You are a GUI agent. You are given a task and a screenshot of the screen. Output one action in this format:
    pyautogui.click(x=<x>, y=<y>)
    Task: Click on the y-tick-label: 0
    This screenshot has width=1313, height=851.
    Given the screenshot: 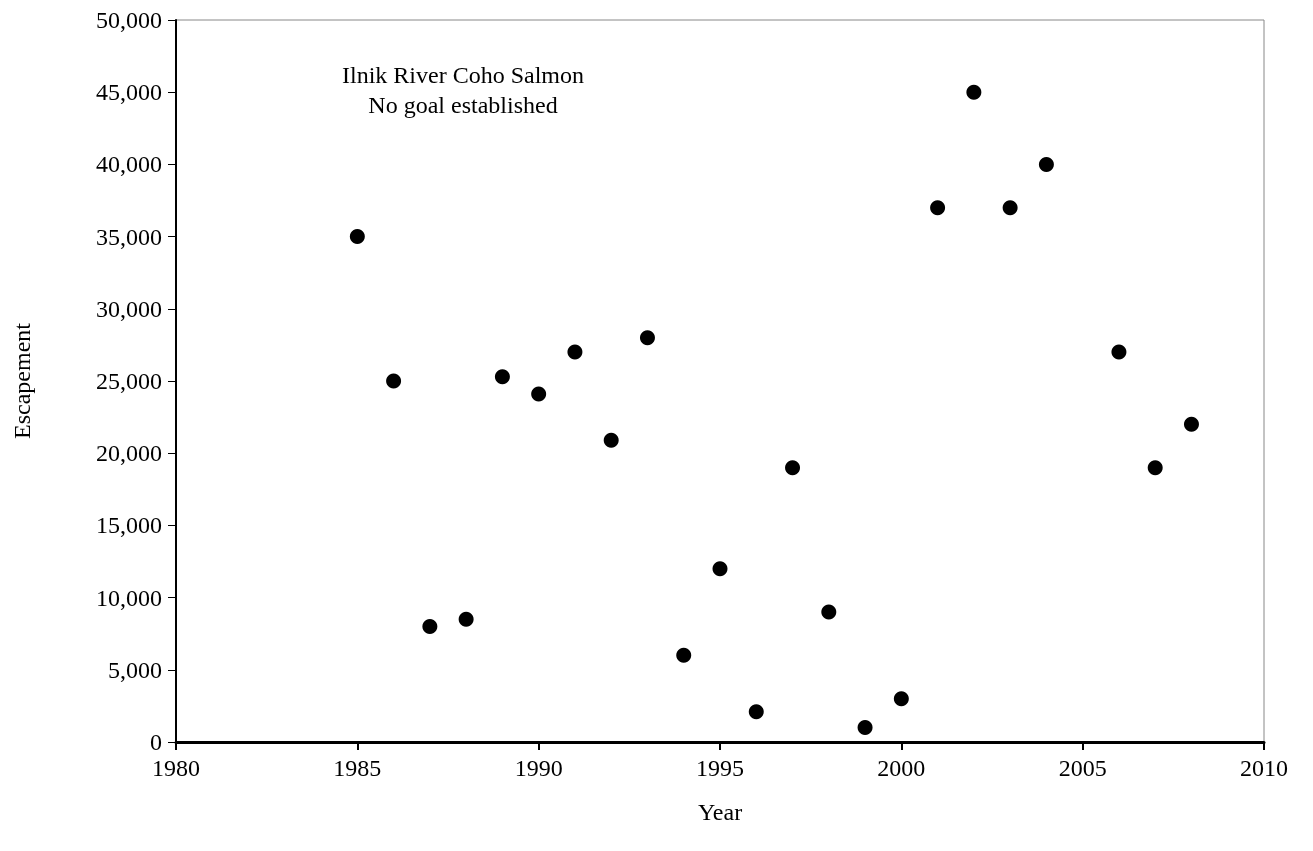 What is the action you would take?
    pyautogui.click(x=156, y=742)
    